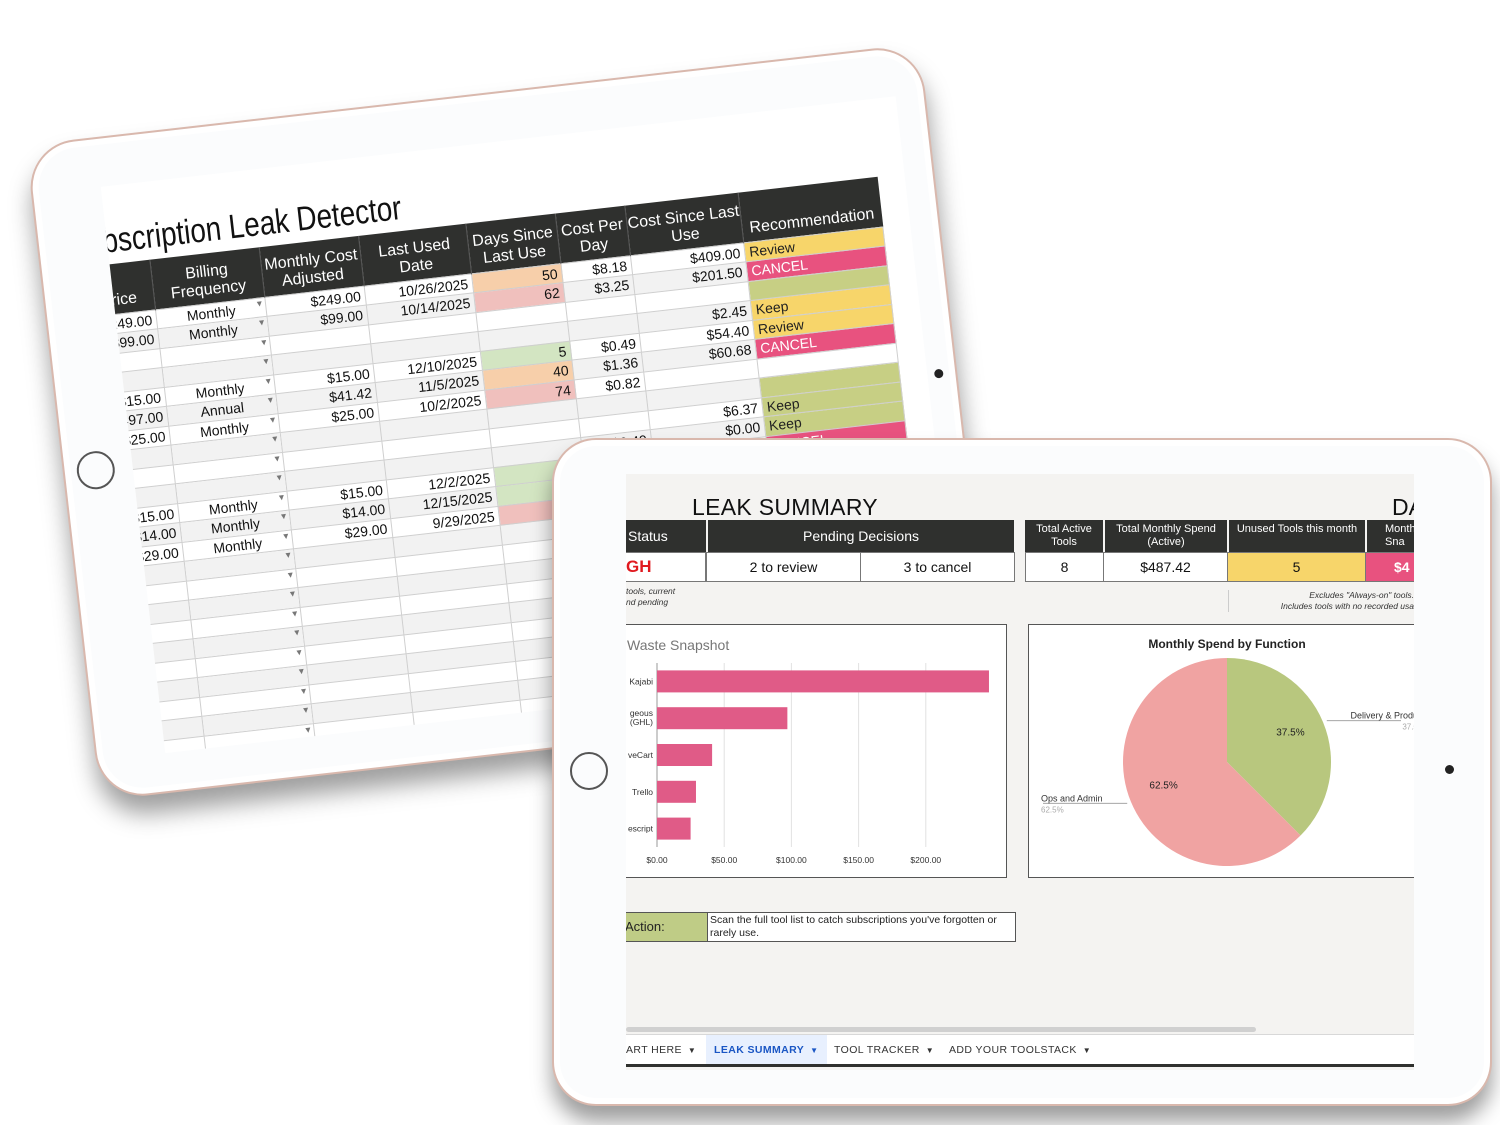 This screenshot has height=1125, width=1500. Describe the element at coordinates (1064, 567) in the screenshot. I see `kpi-active-tools-value: 8` at that location.